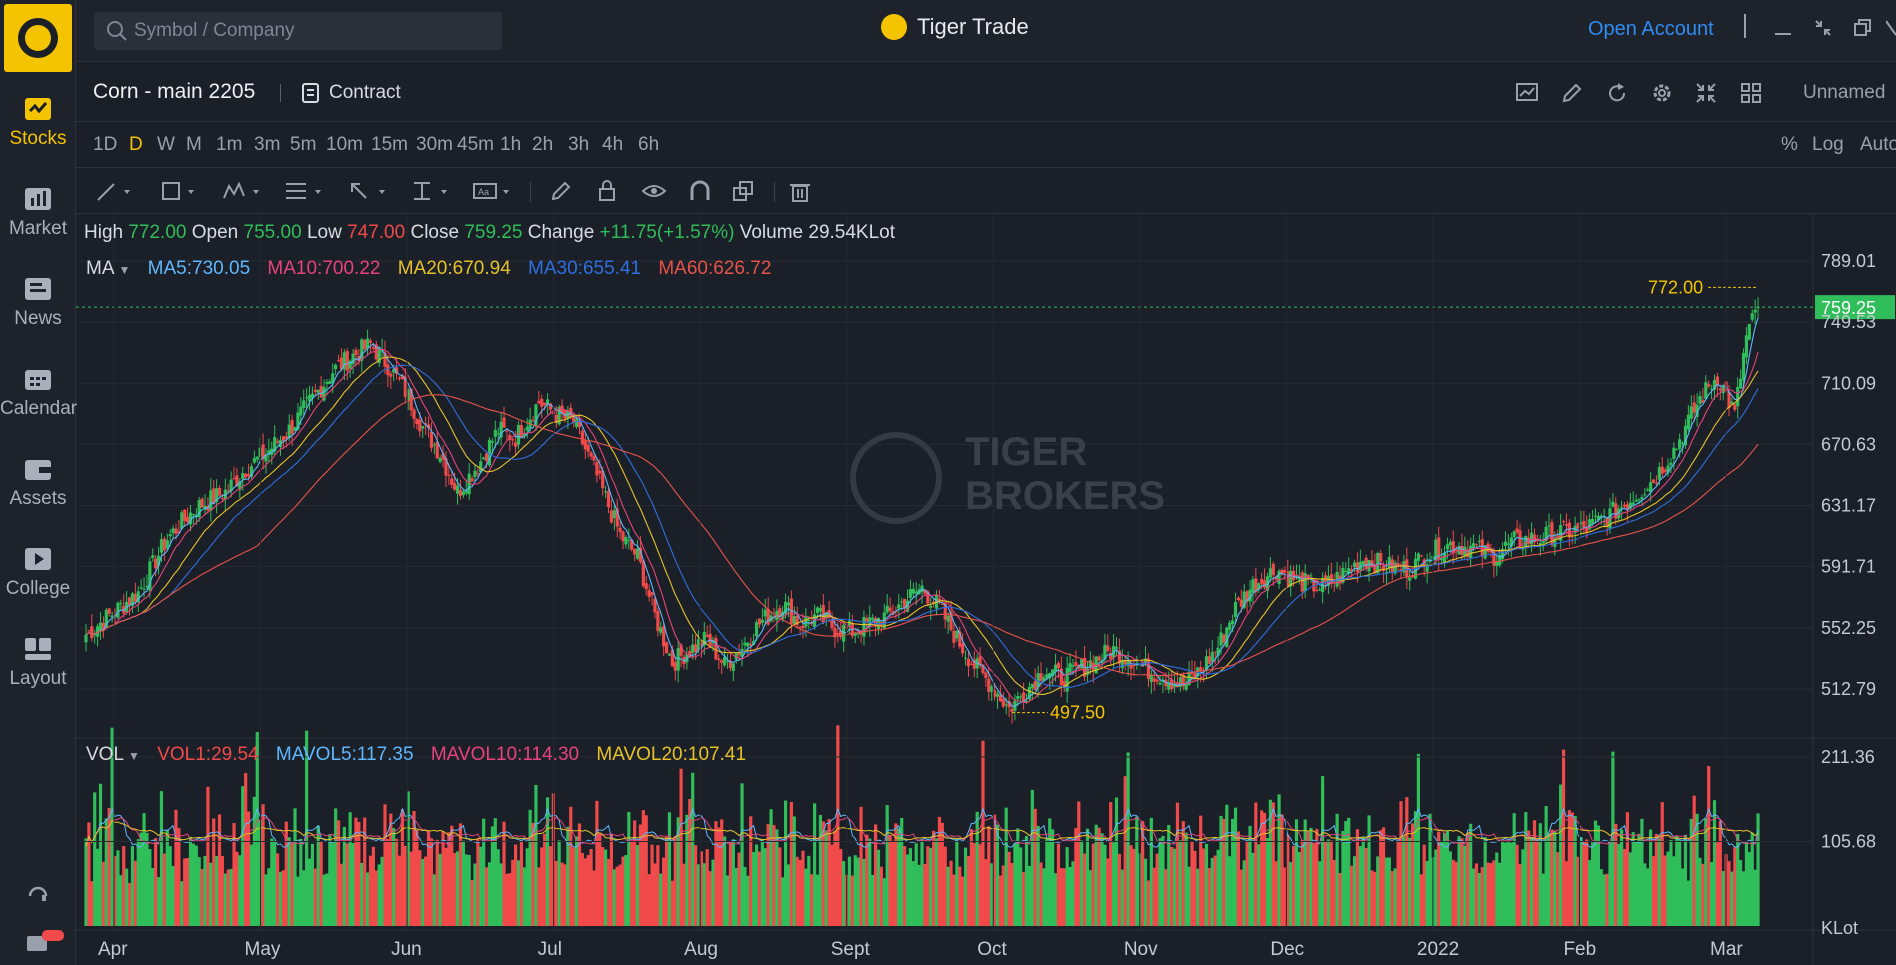  I want to click on period-6h: 6h, so click(649, 144).